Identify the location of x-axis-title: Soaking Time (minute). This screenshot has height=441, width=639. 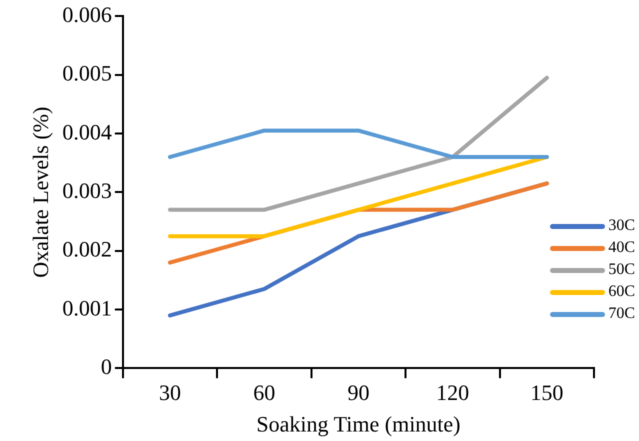
(358, 424).